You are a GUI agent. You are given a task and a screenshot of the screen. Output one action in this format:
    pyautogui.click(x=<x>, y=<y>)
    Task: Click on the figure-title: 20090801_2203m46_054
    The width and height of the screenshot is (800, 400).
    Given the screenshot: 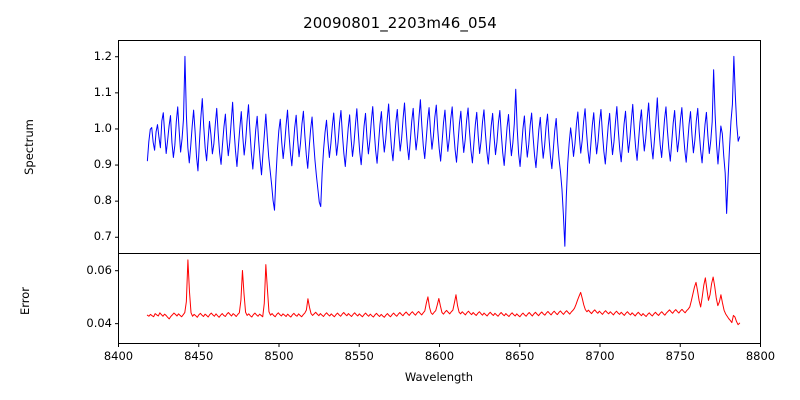 What is the action you would take?
    pyautogui.click(x=400, y=23)
    